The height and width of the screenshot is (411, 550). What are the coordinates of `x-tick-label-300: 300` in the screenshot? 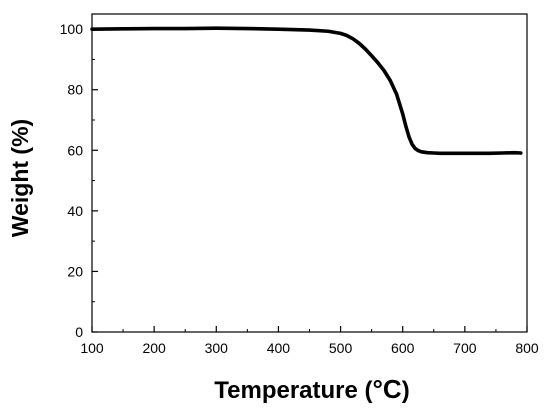 It's located at (217, 348).